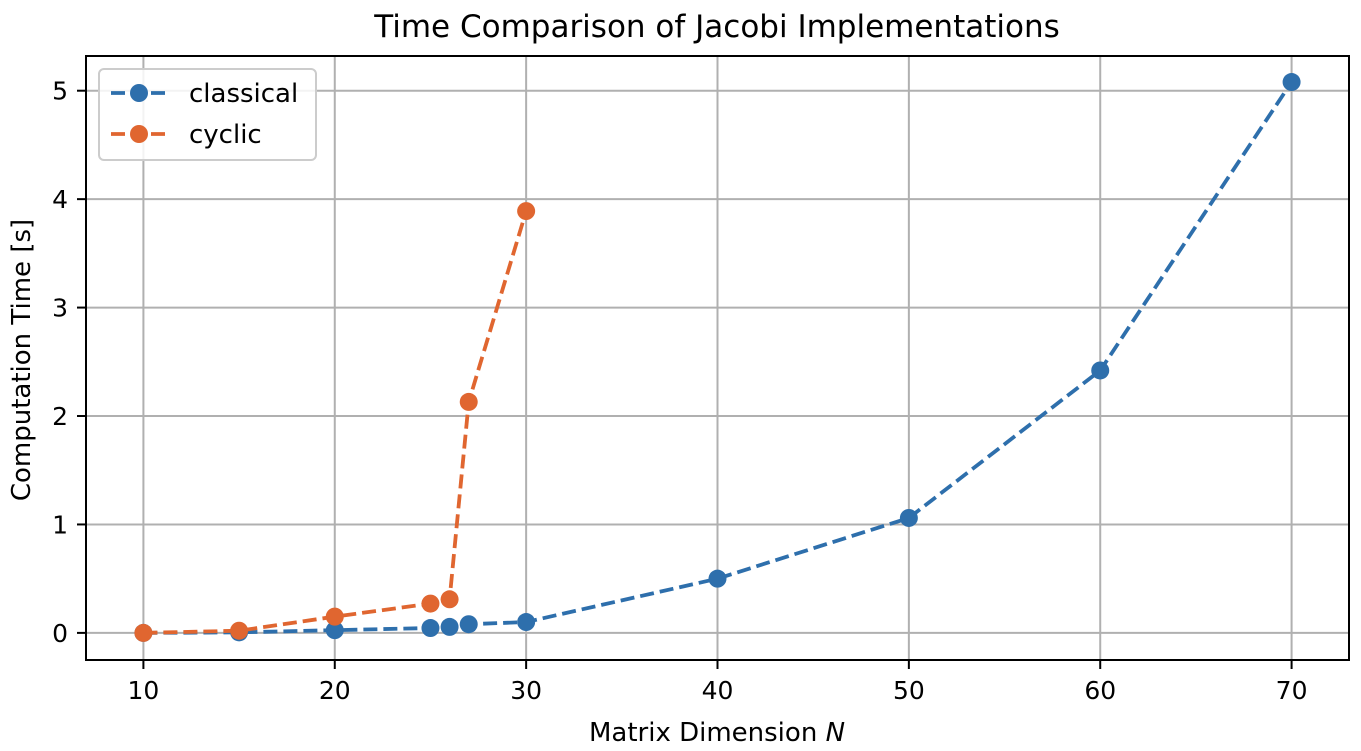  Describe the element at coordinates (225, 135) in the screenshot. I see `legend-label: cyclic` at that location.